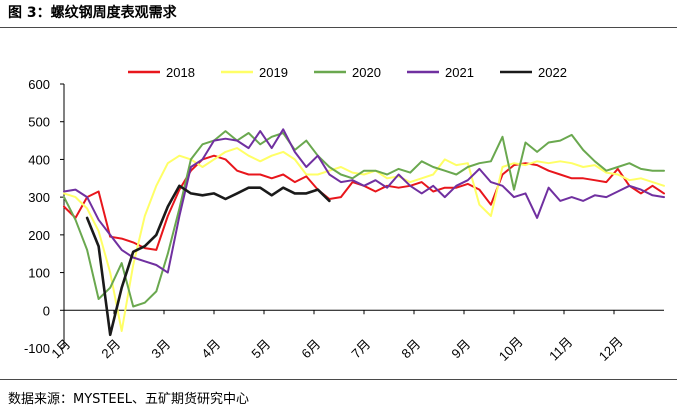  I want to click on y-tick-label: 200, so click(39, 235).